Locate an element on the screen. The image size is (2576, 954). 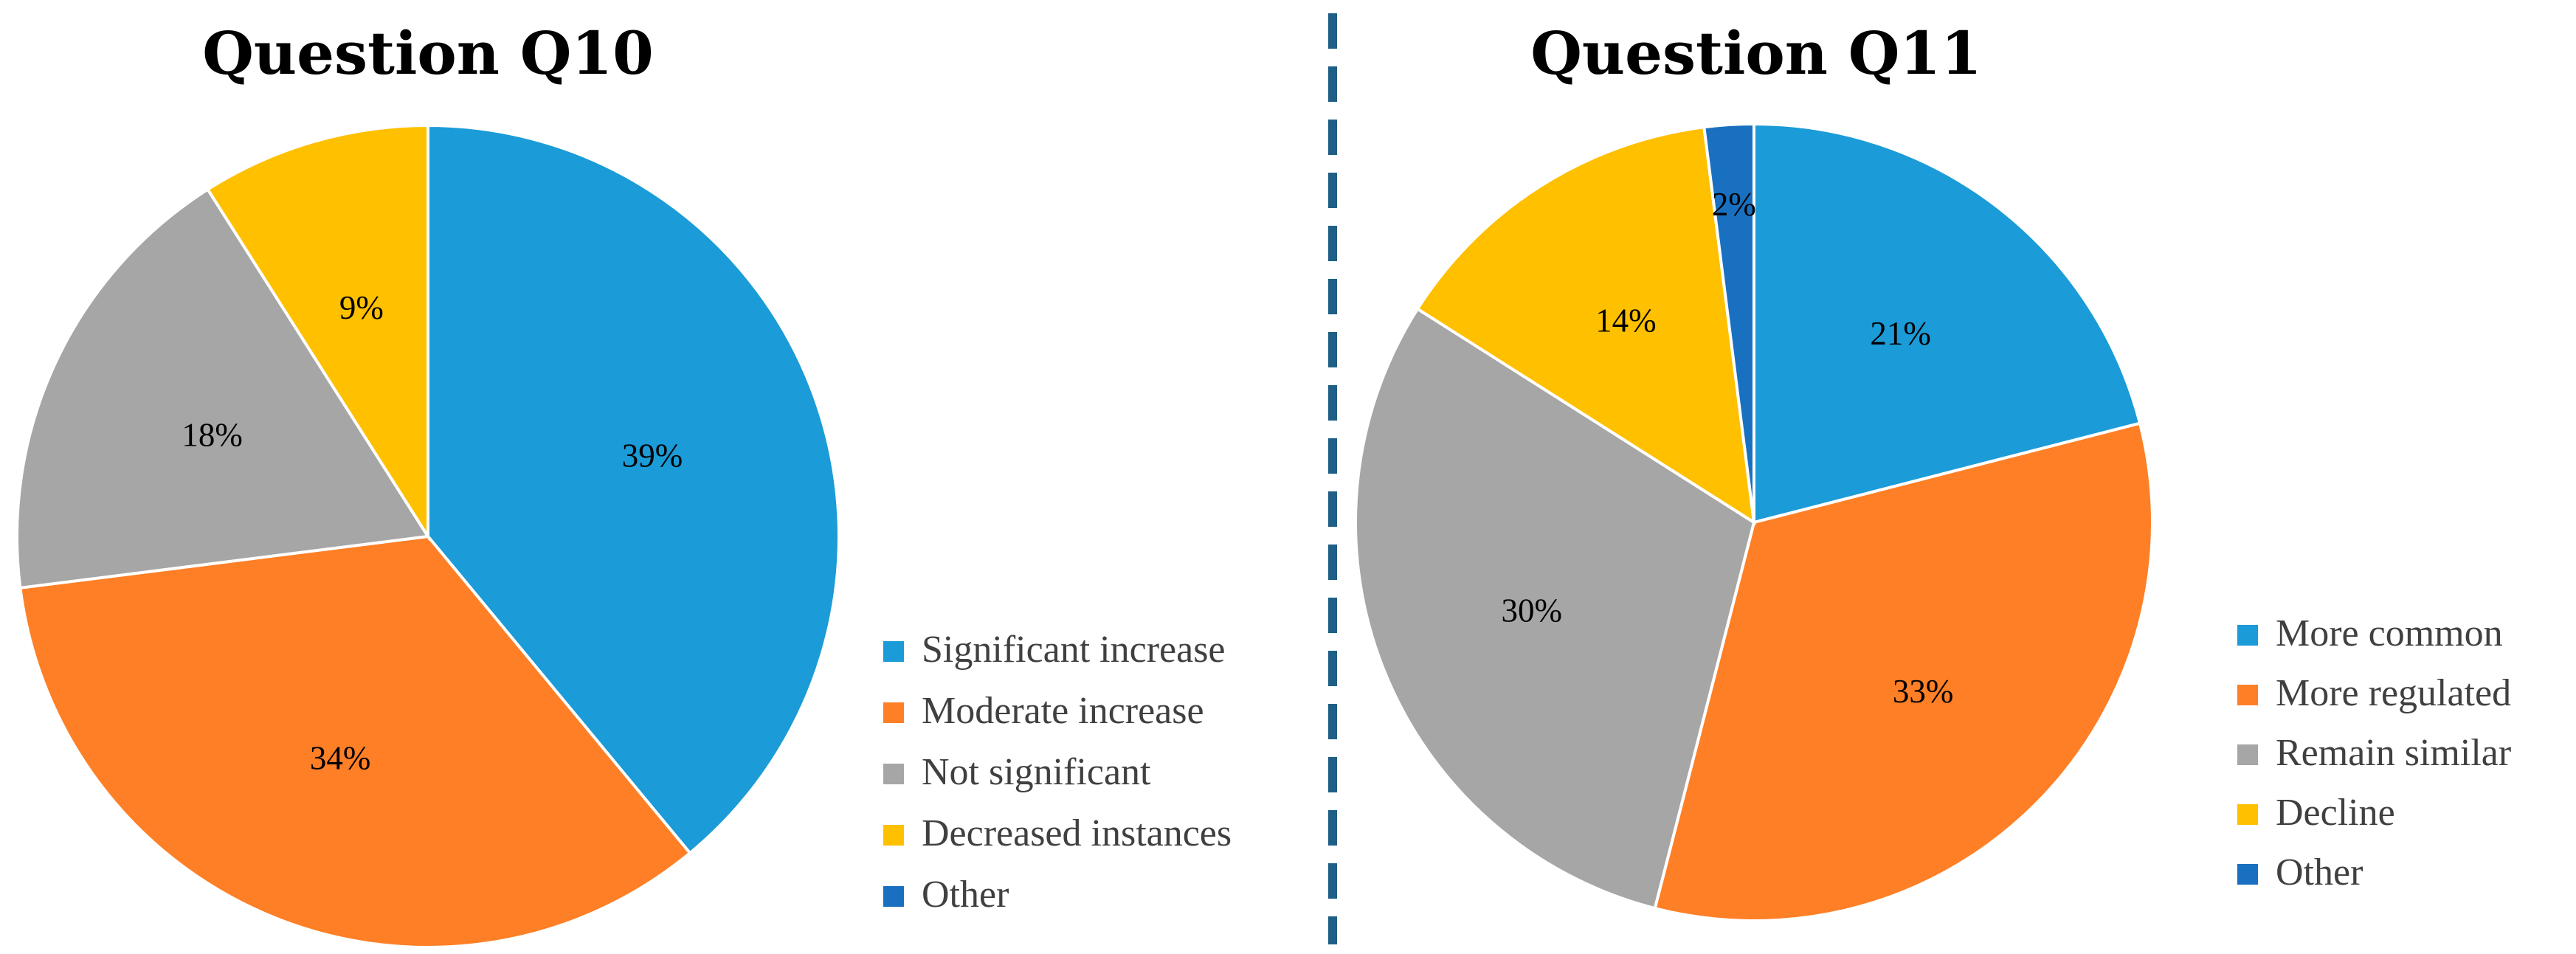
pie-slice-significant-increase-q10 is located at coordinates (633, 489).